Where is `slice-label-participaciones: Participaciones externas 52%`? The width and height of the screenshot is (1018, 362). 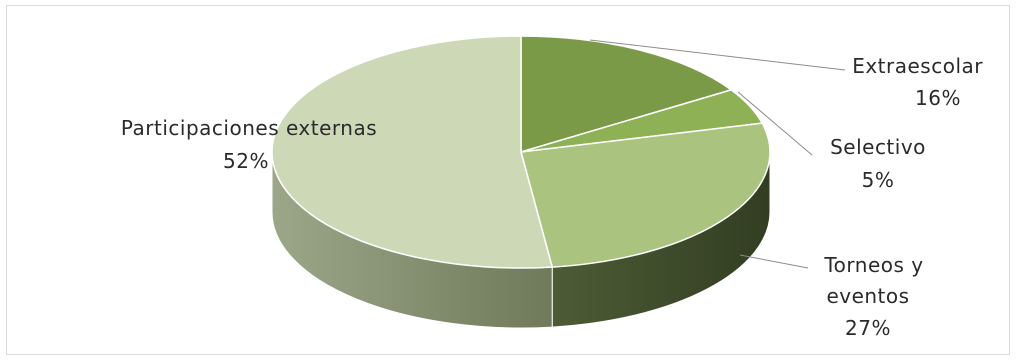 slice-label-participaciones: Participaciones externas 52% is located at coordinates (249, 144).